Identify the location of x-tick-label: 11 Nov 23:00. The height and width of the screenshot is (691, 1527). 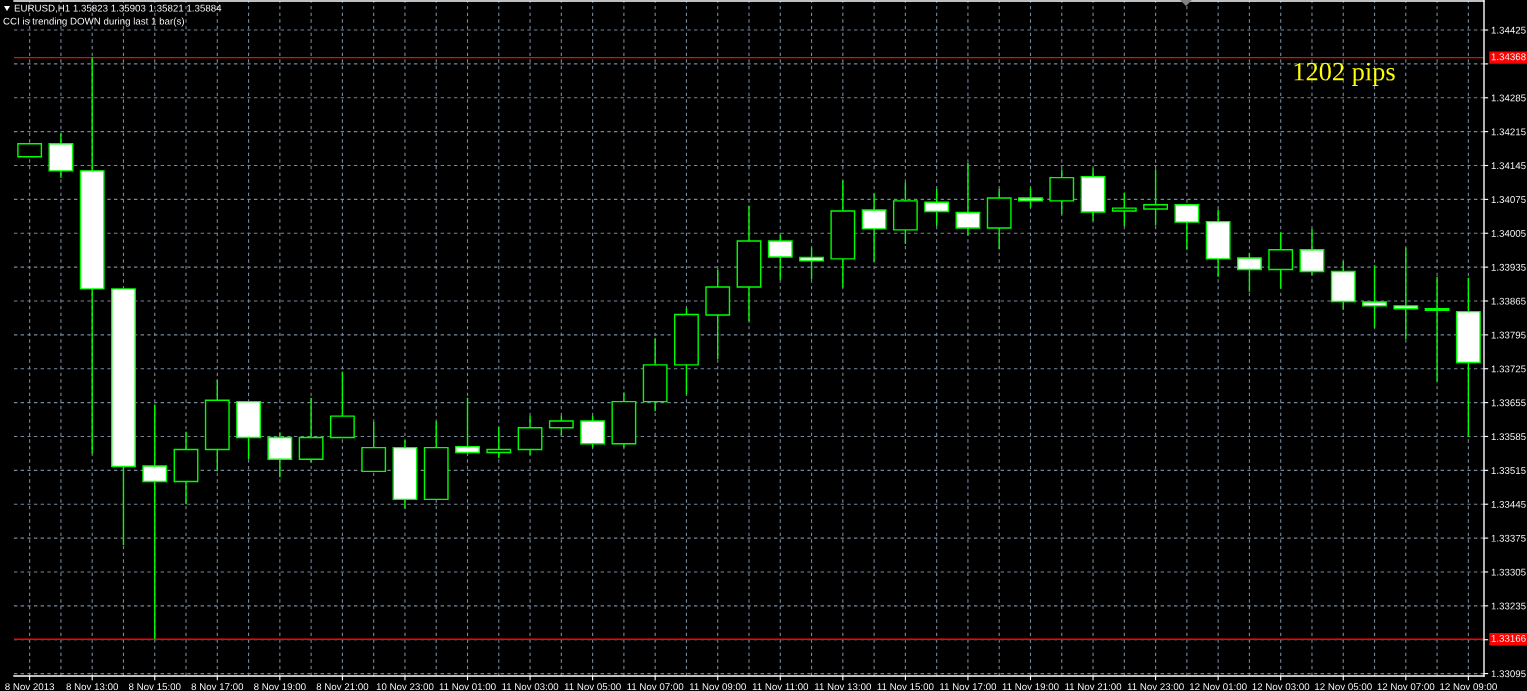
(1155, 687).